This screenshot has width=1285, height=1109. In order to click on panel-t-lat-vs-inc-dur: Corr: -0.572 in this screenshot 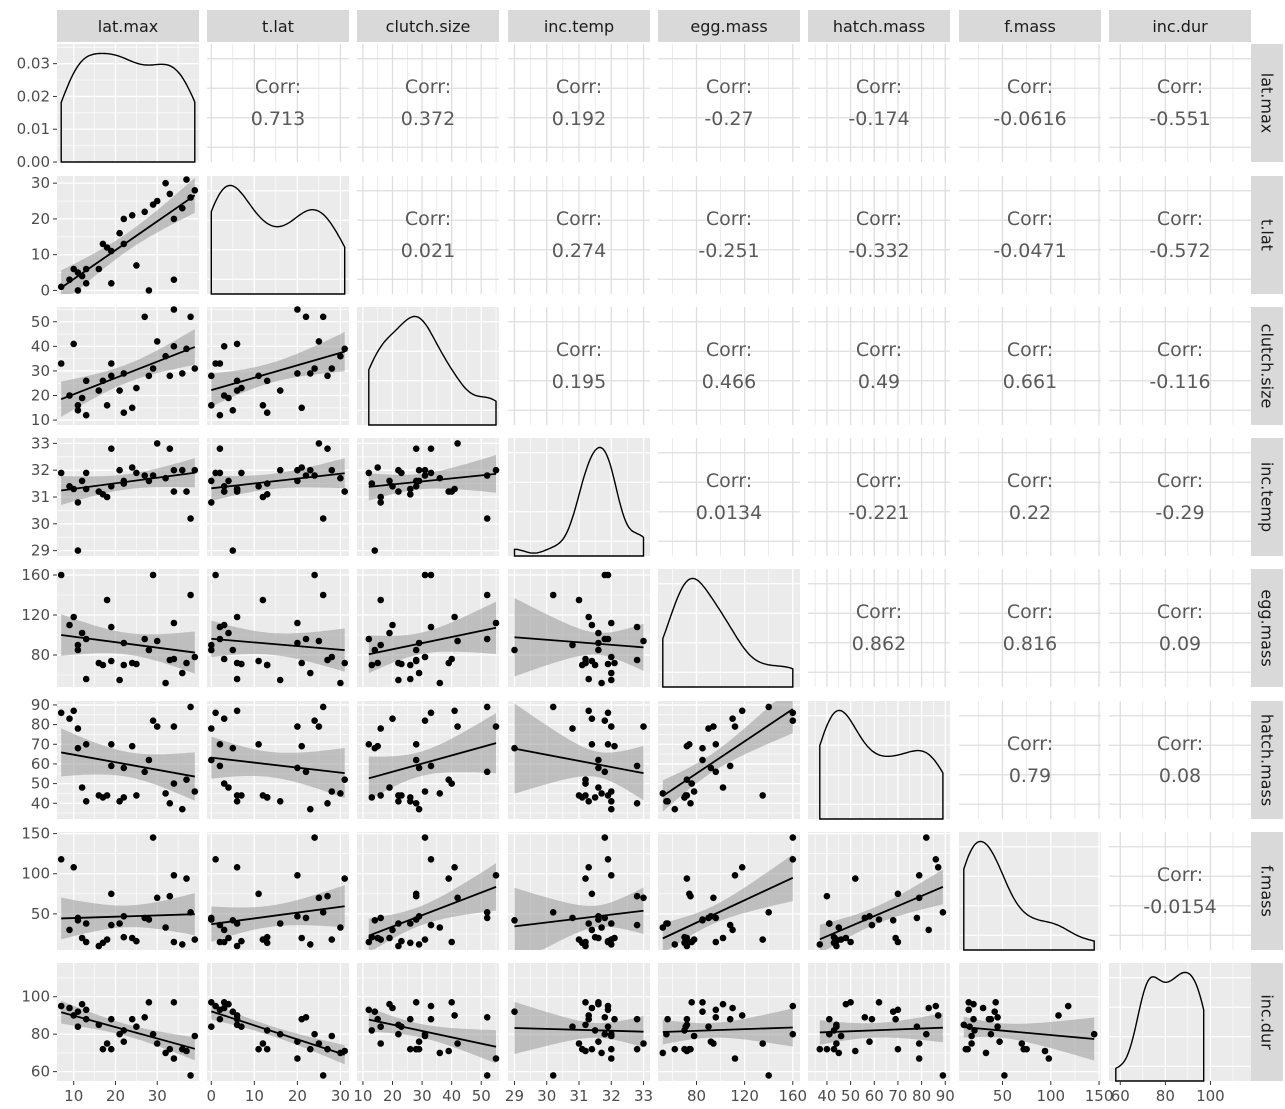, I will do `click(1180, 235)`.